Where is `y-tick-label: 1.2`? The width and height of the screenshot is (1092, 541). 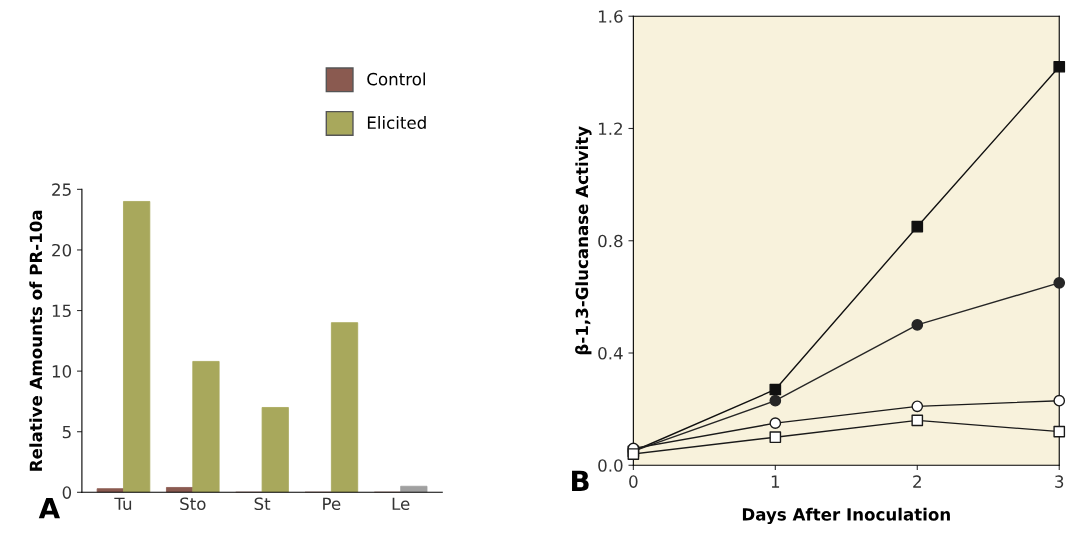 y-tick-label: 1.2 is located at coordinates (610, 128).